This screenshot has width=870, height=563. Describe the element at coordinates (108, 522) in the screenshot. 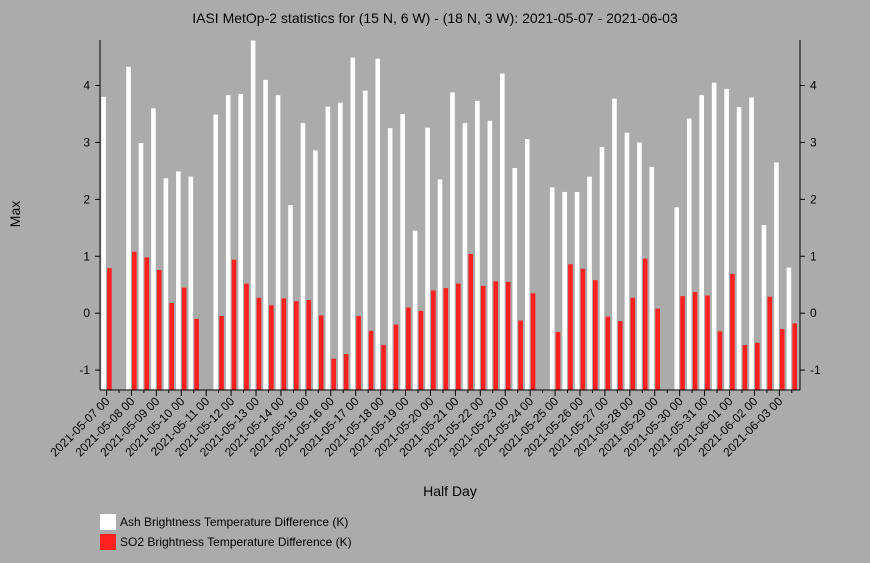

I see `legend-swatch-ash` at that location.